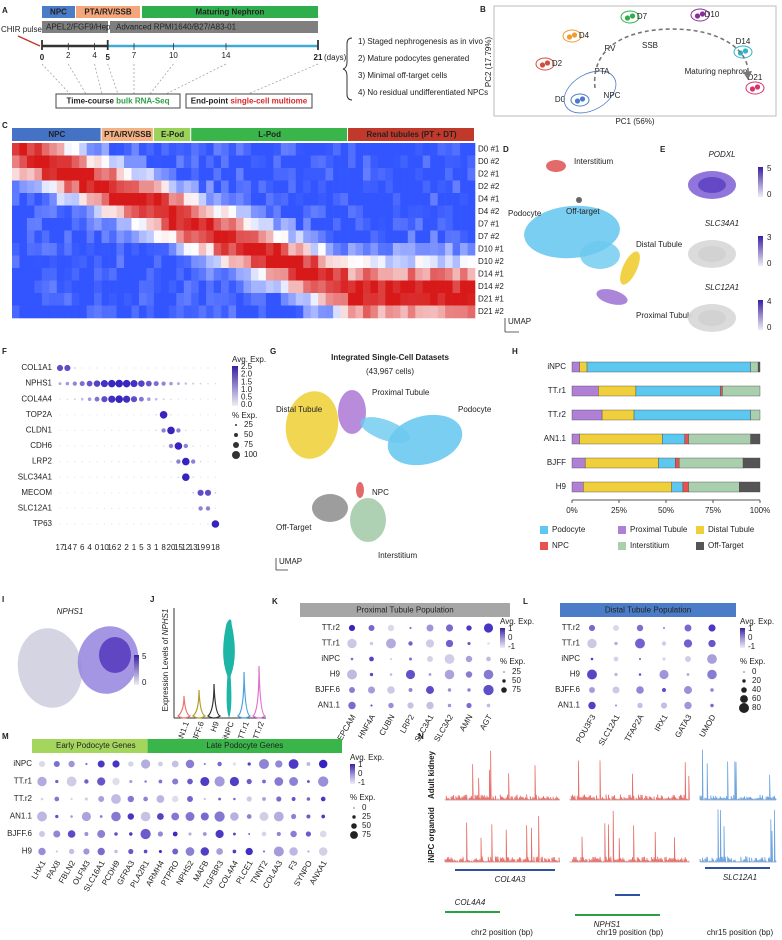  Describe the element at coordinates (544, 530) in the screenshot. I see `legend-swatch` at that location.